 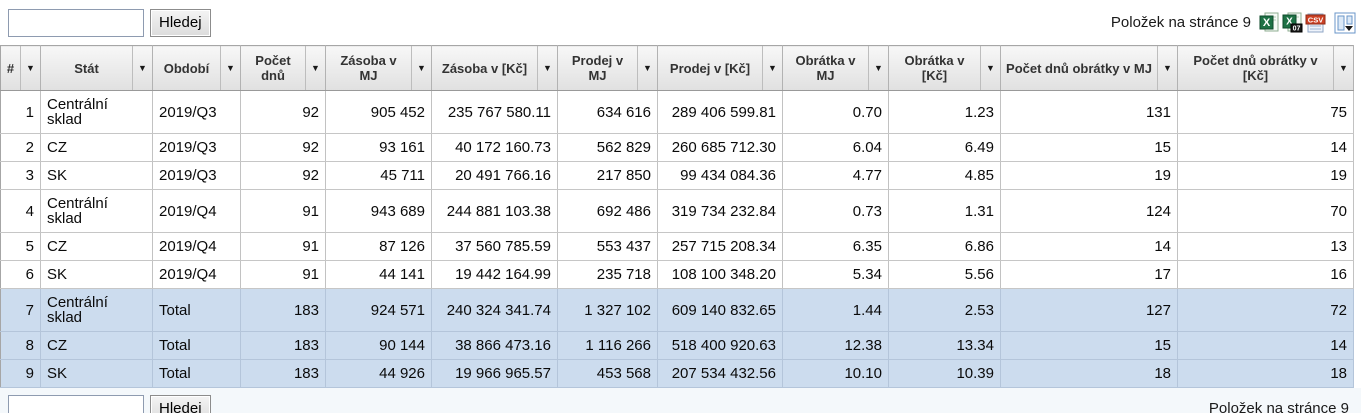 I want to click on xlsx-2007-export-icon: X 07, so click(x=1292, y=22).